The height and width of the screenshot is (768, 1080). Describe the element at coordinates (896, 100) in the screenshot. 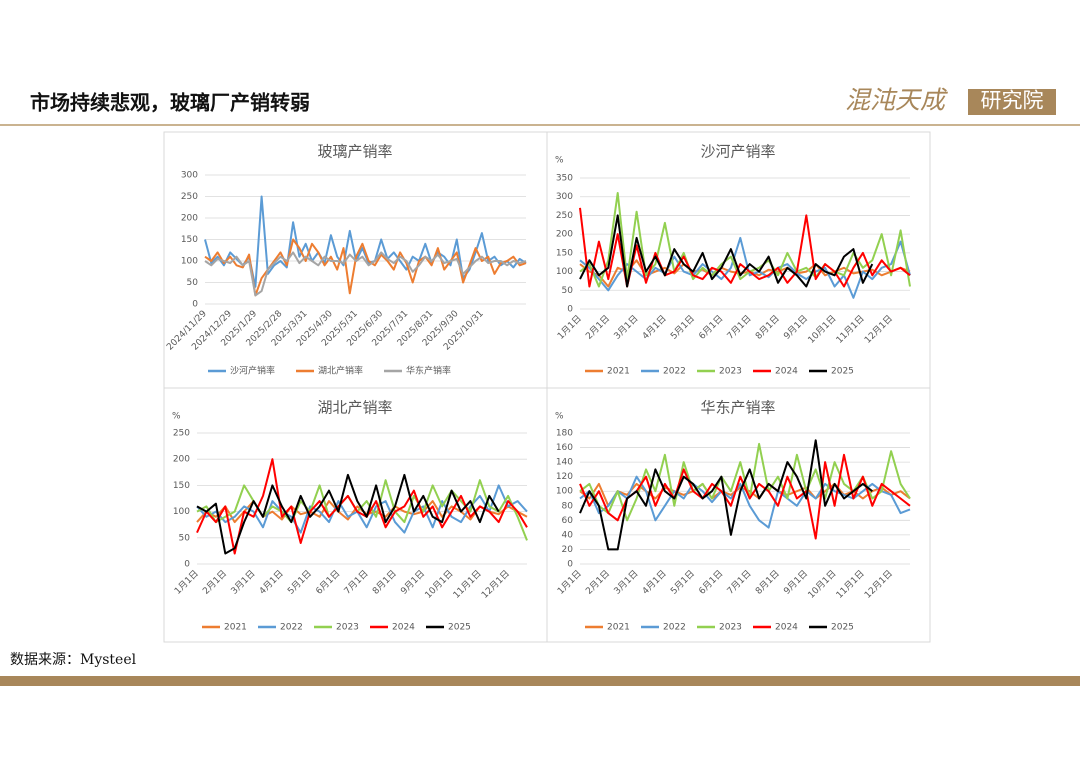

I see `logo-text: 混沌天成` at that location.